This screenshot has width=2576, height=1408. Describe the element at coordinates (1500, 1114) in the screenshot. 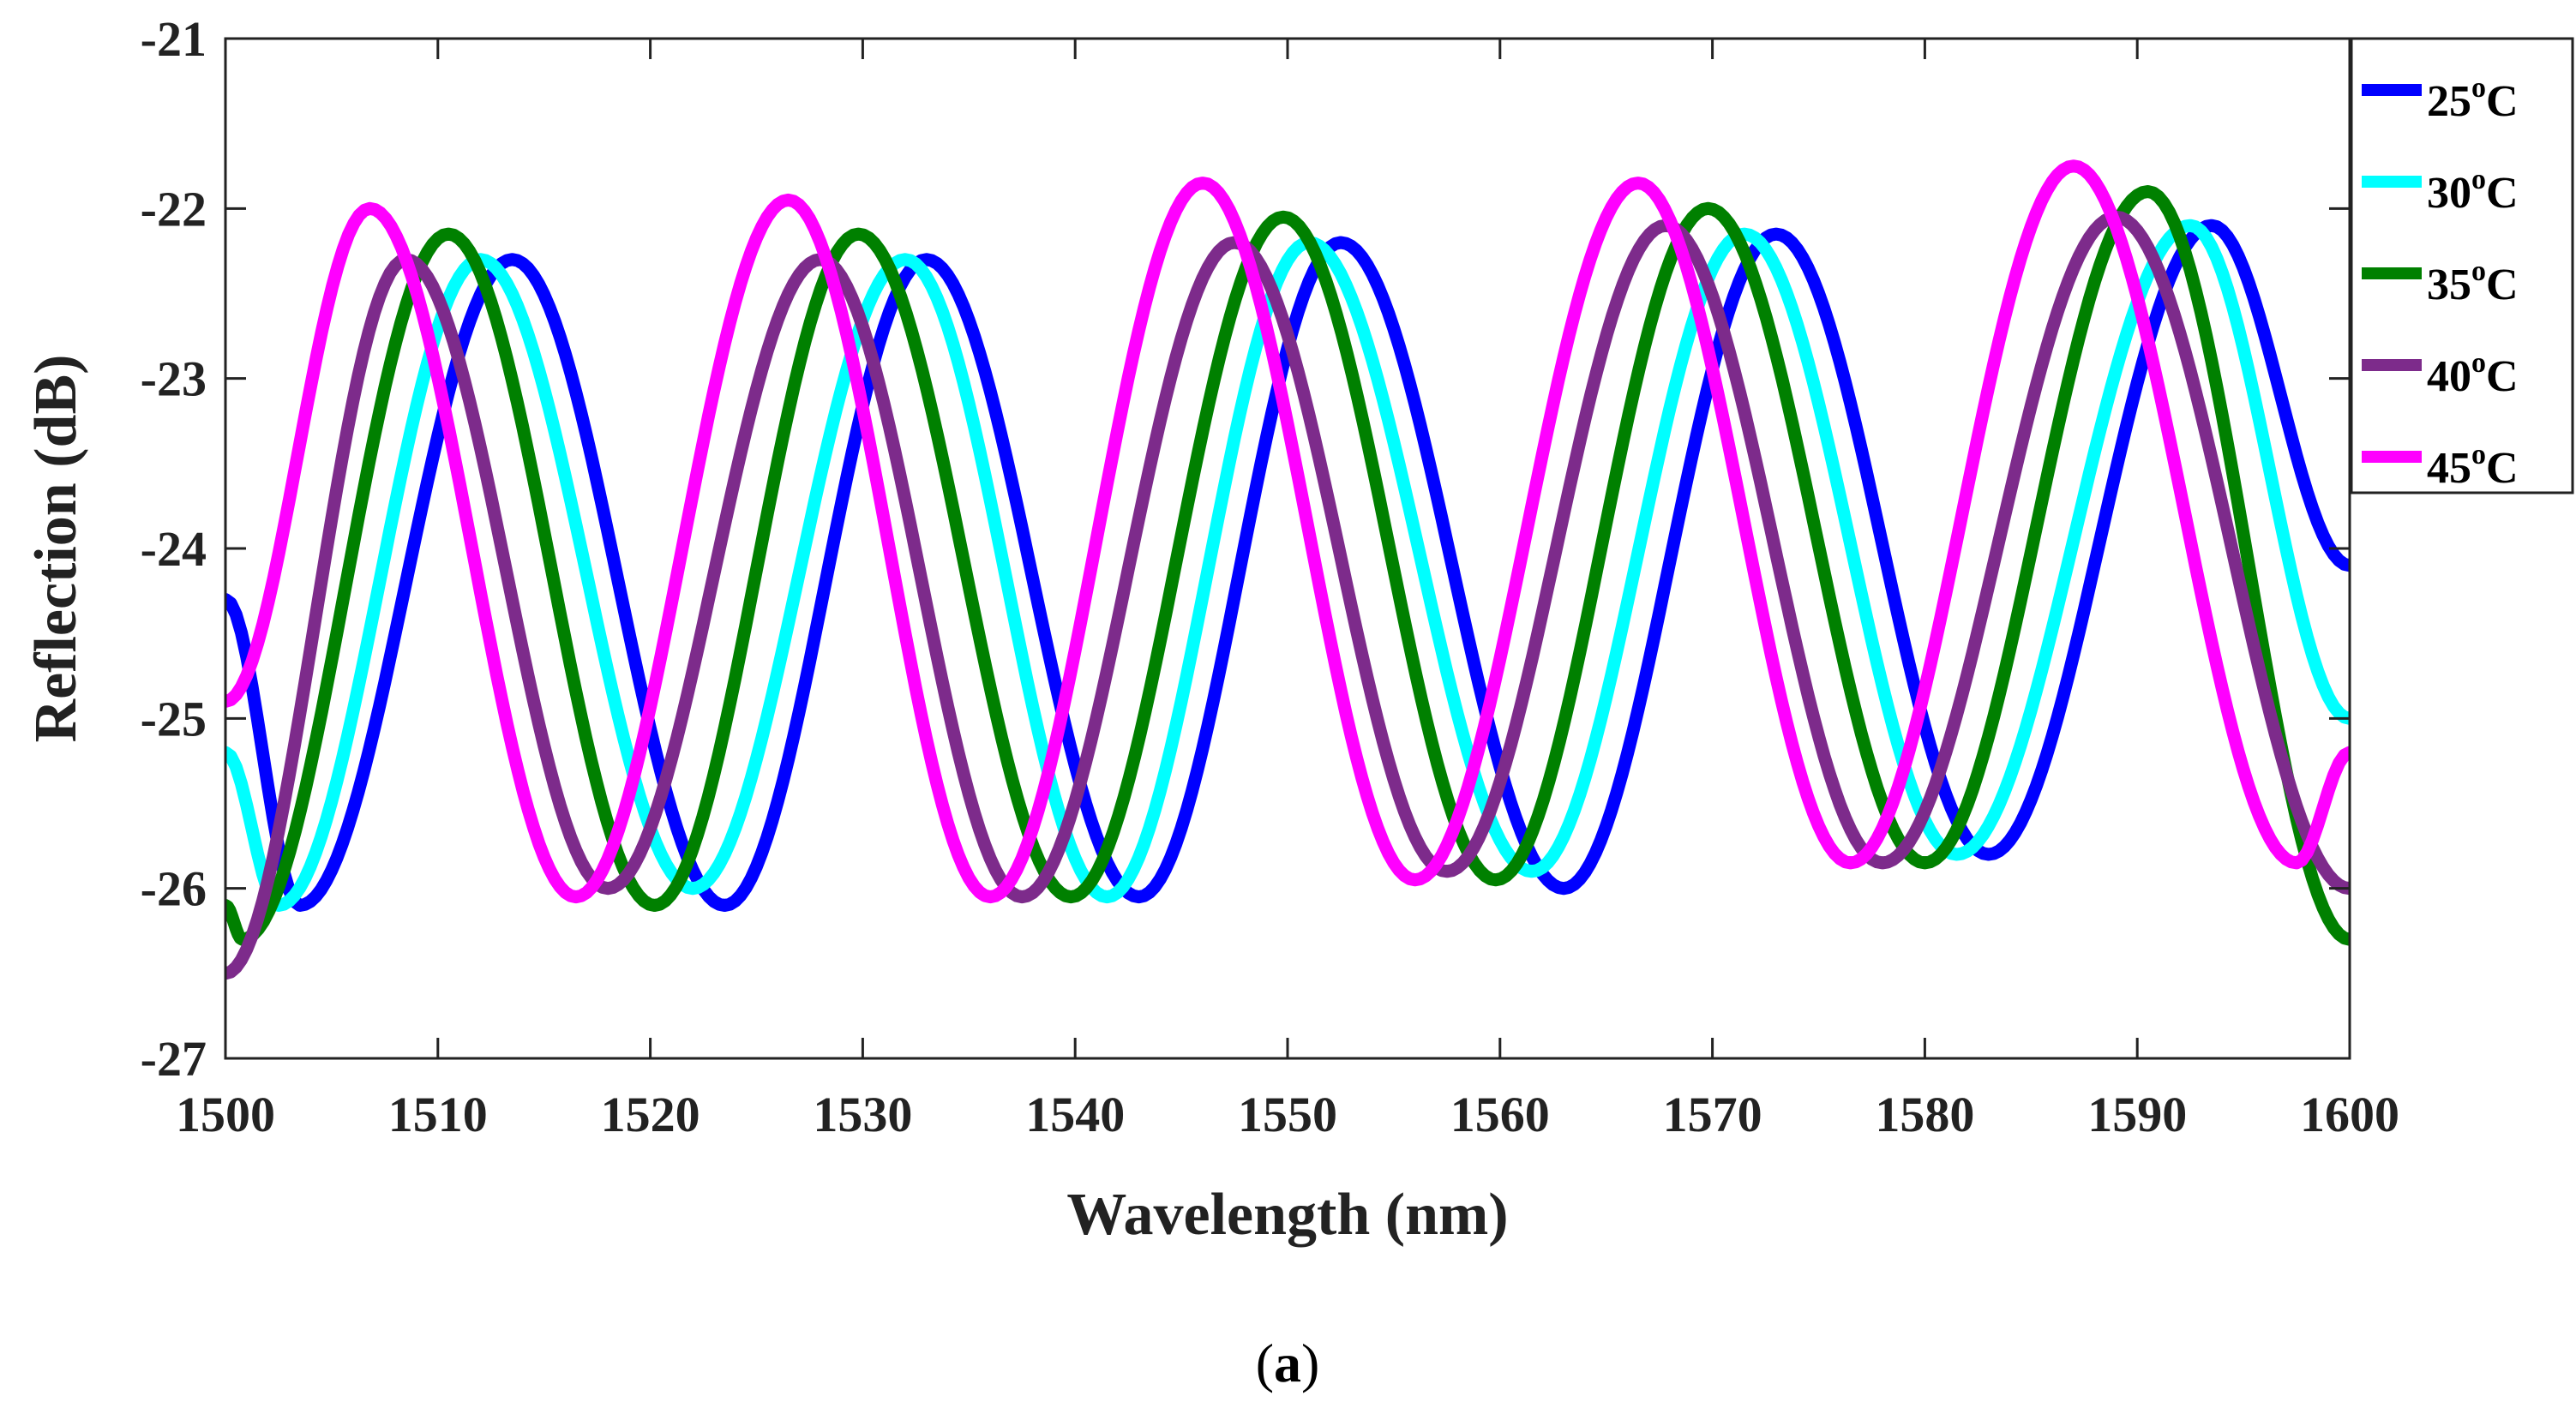

I see `x-tick-label: 1560` at that location.